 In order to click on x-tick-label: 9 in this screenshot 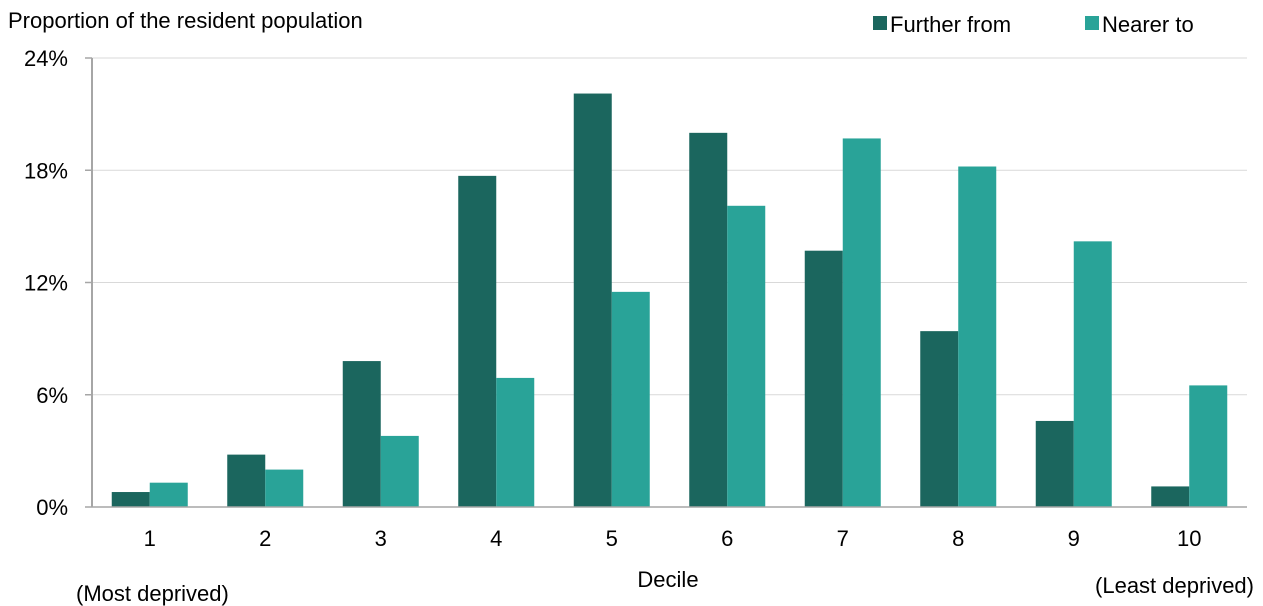, I will do `click(1074, 538)`.